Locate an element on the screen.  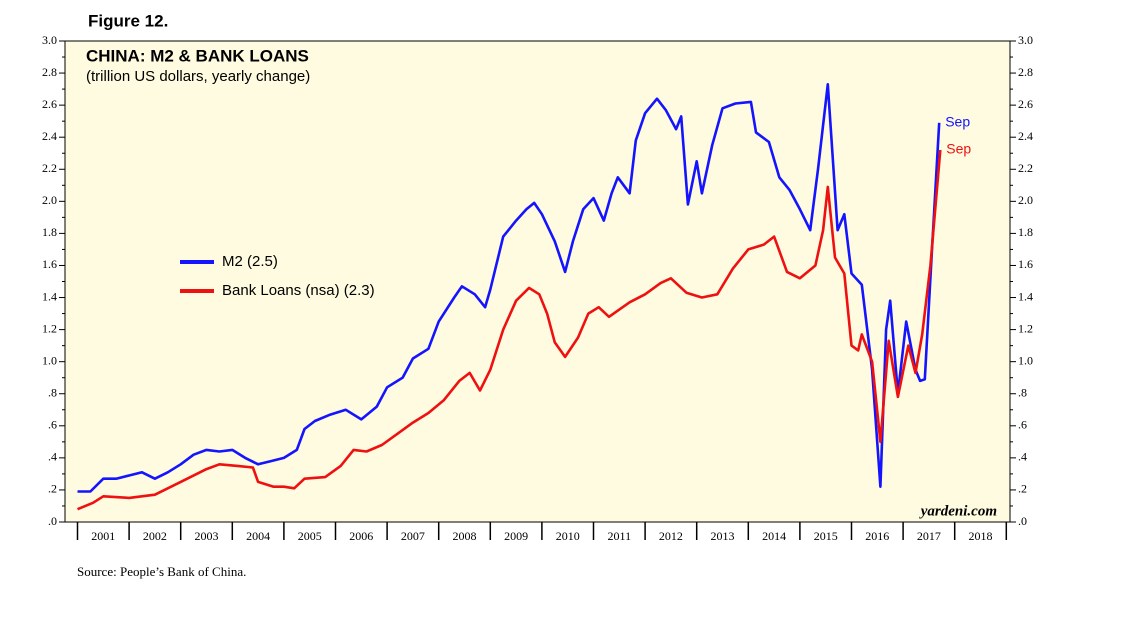
y2-tick-label: 1.0 is located at coordinates (1025, 360).